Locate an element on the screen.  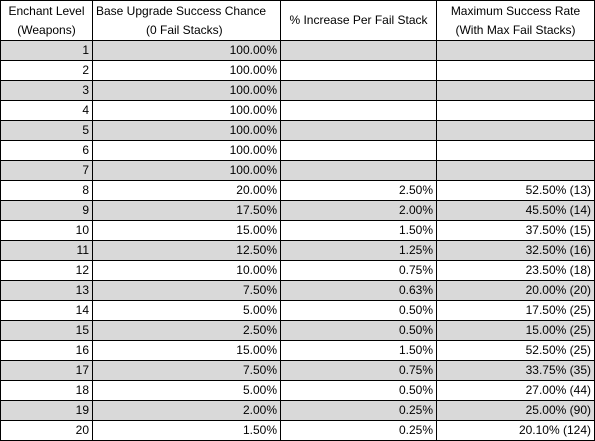
table-row: 6 100.00% is located at coordinates (297, 150).